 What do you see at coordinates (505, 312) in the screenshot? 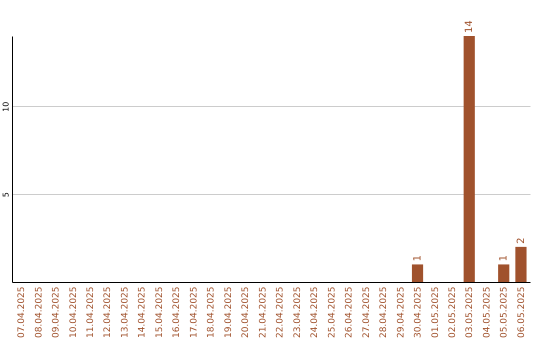
I see `x-tick-label: 05.05.2025` at bounding box center [505, 312].